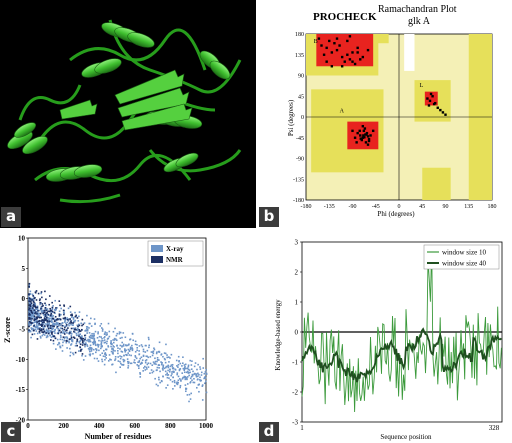 This screenshot has height=443, width=512. I want to click on rama-ytick-label: -180, so click(298, 201).